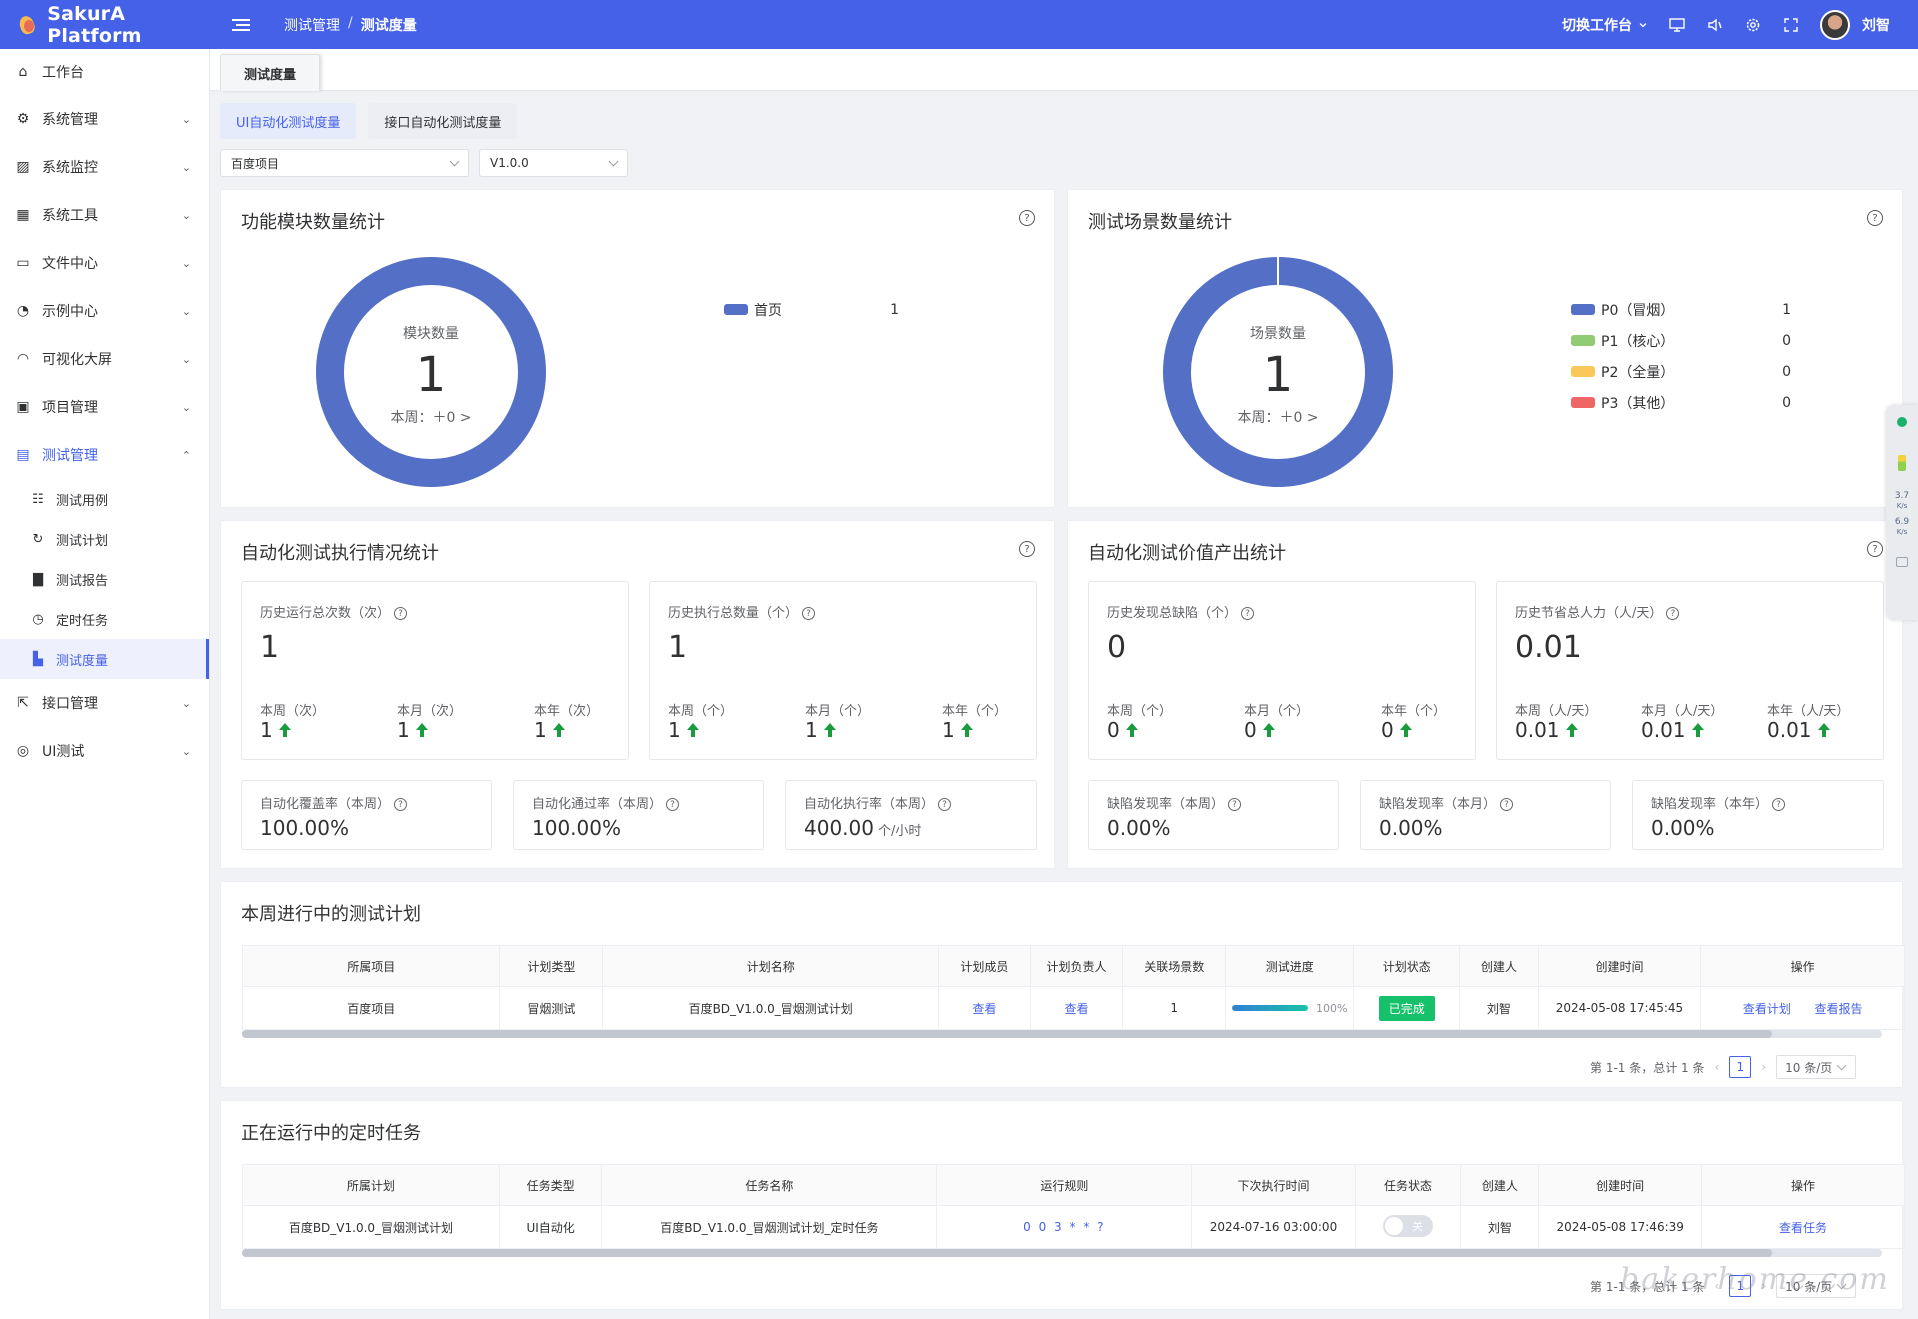 The height and width of the screenshot is (1319, 1918). Describe the element at coordinates (104, 751) in the screenshot. I see `sidebar-item-ui-test: ◎ UI测试 ⌄` at that location.